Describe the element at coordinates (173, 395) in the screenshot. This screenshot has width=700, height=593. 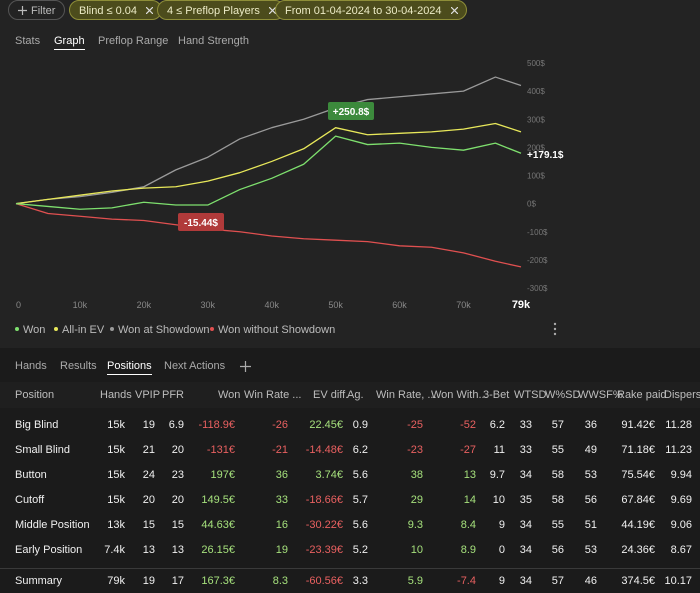
I see `column-header: PFR` at that location.